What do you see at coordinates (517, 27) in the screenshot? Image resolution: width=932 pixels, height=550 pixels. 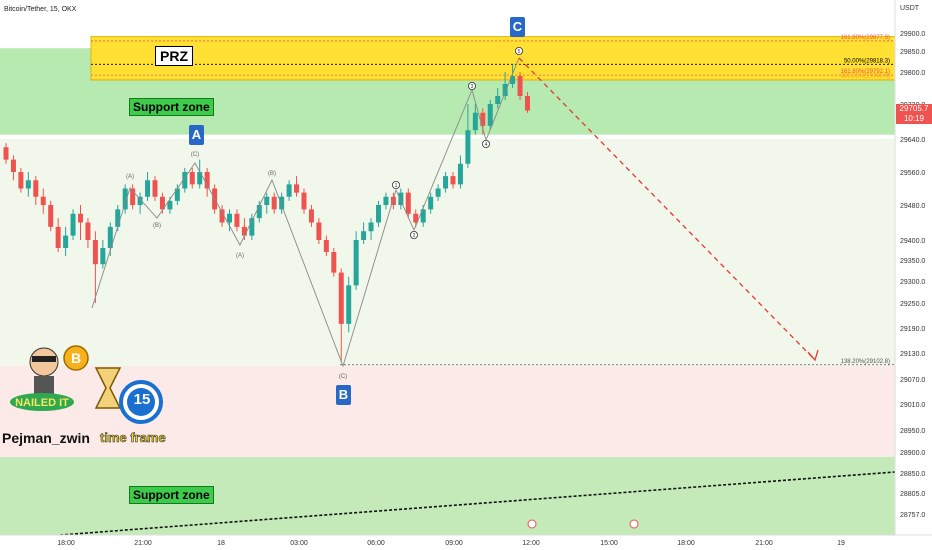 I see `wave-c-label: C` at bounding box center [517, 27].